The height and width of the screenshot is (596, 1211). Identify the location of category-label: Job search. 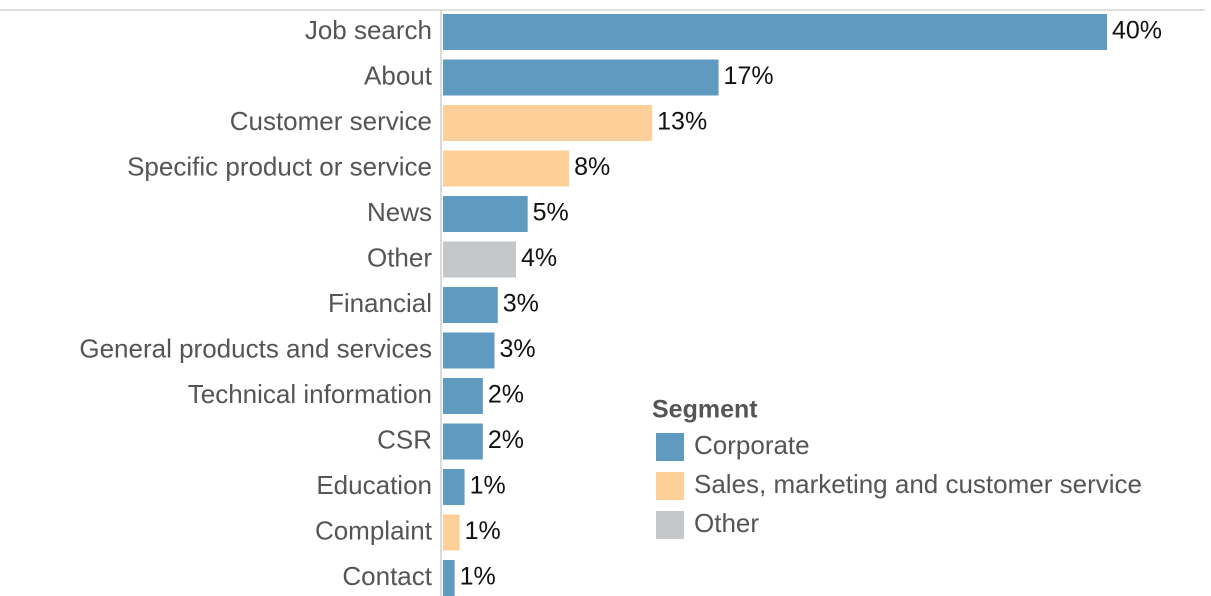
(368, 30).